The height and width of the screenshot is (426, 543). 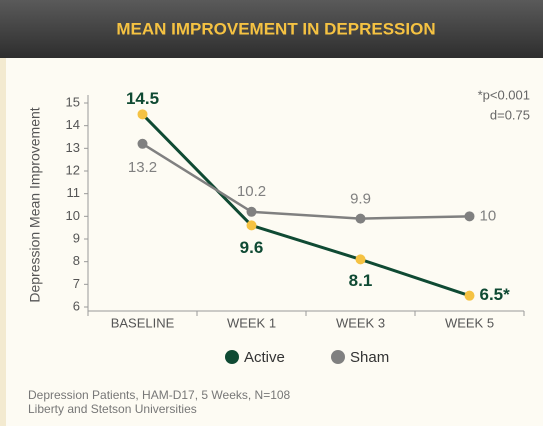 What do you see at coordinates (73, 147) in the screenshot?
I see `y-tick-label: 13` at bounding box center [73, 147].